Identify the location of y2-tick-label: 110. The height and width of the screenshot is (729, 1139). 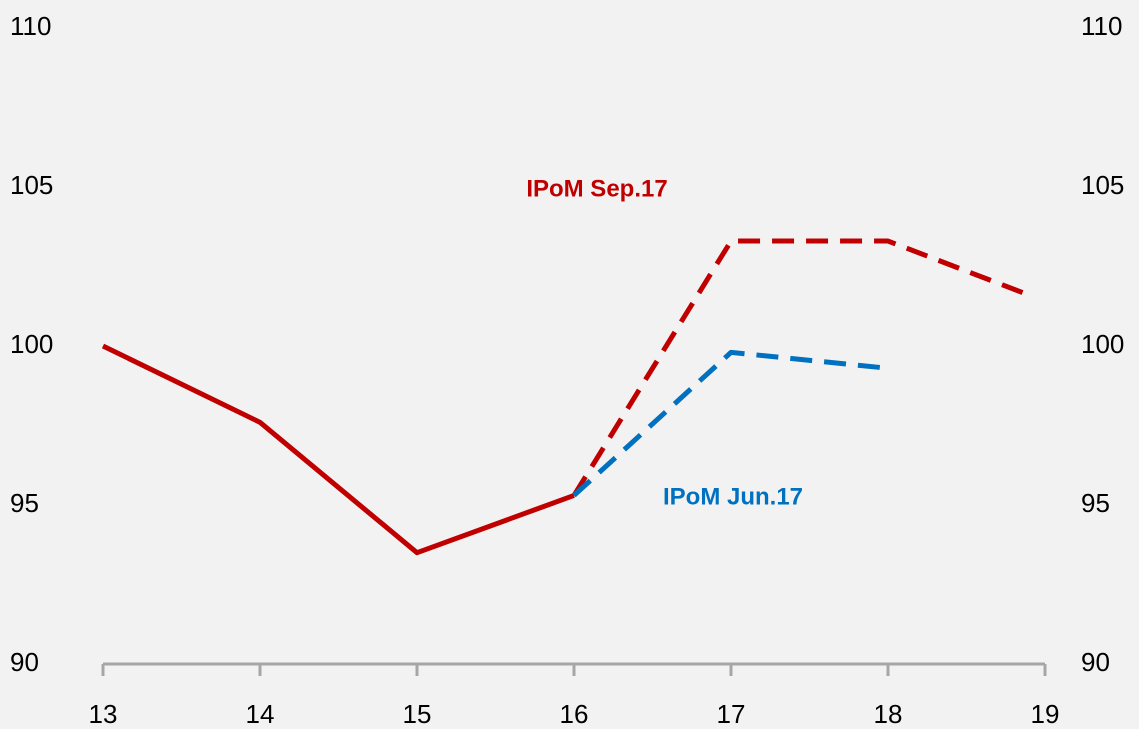
(1101, 26).